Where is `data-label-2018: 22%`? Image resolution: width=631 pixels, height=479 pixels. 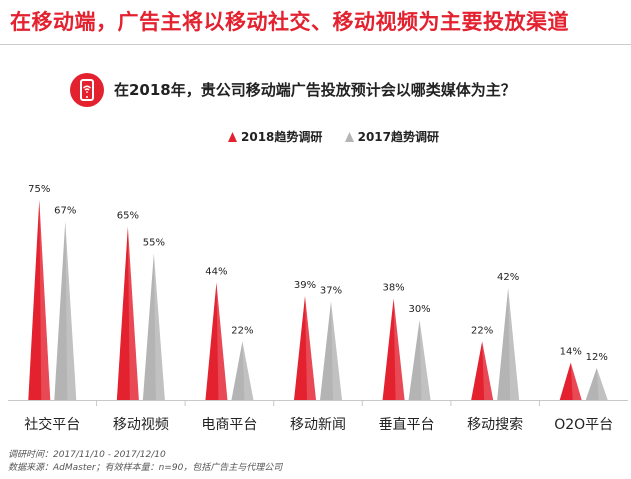 data-label-2018: 22% is located at coordinates (482, 330).